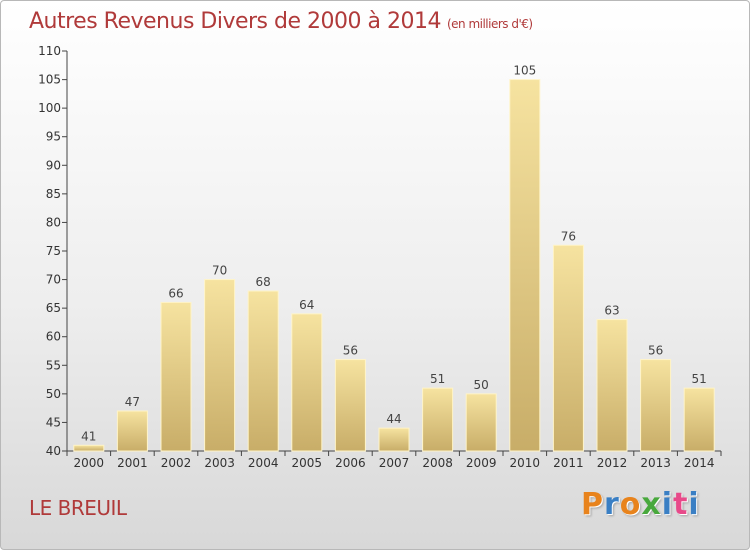 This screenshot has height=550, width=750. What do you see at coordinates (263, 282) in the screenshot?
I see `data-label: 68` at bounding box center [263, 282].